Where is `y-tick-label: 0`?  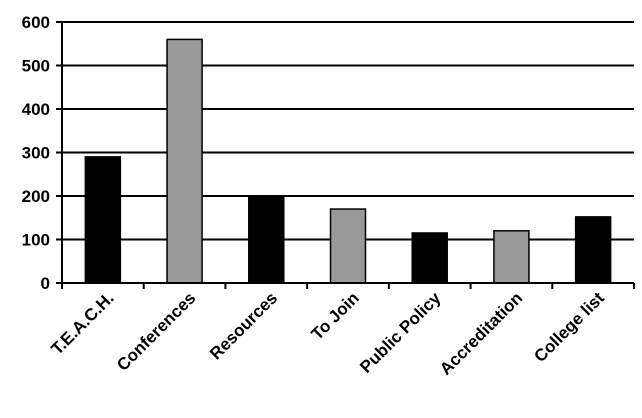 y-tick-label: 0 is located at coordinates (45, 283).